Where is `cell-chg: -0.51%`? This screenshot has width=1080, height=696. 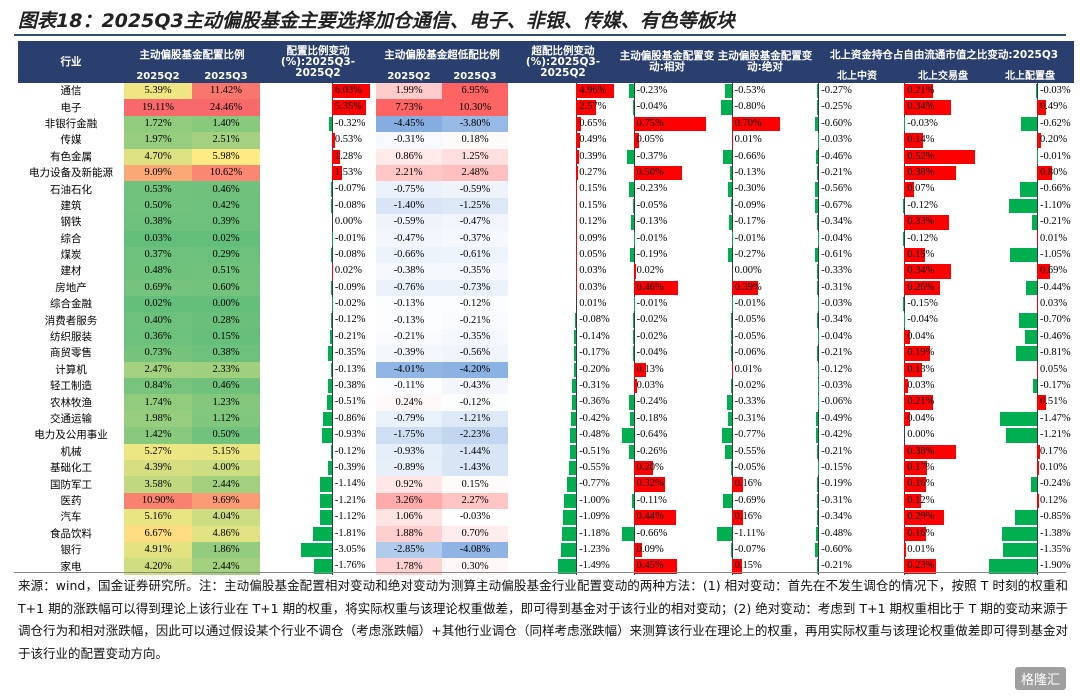
cell-chg: -0.51% is located at coordinates (318, 402).